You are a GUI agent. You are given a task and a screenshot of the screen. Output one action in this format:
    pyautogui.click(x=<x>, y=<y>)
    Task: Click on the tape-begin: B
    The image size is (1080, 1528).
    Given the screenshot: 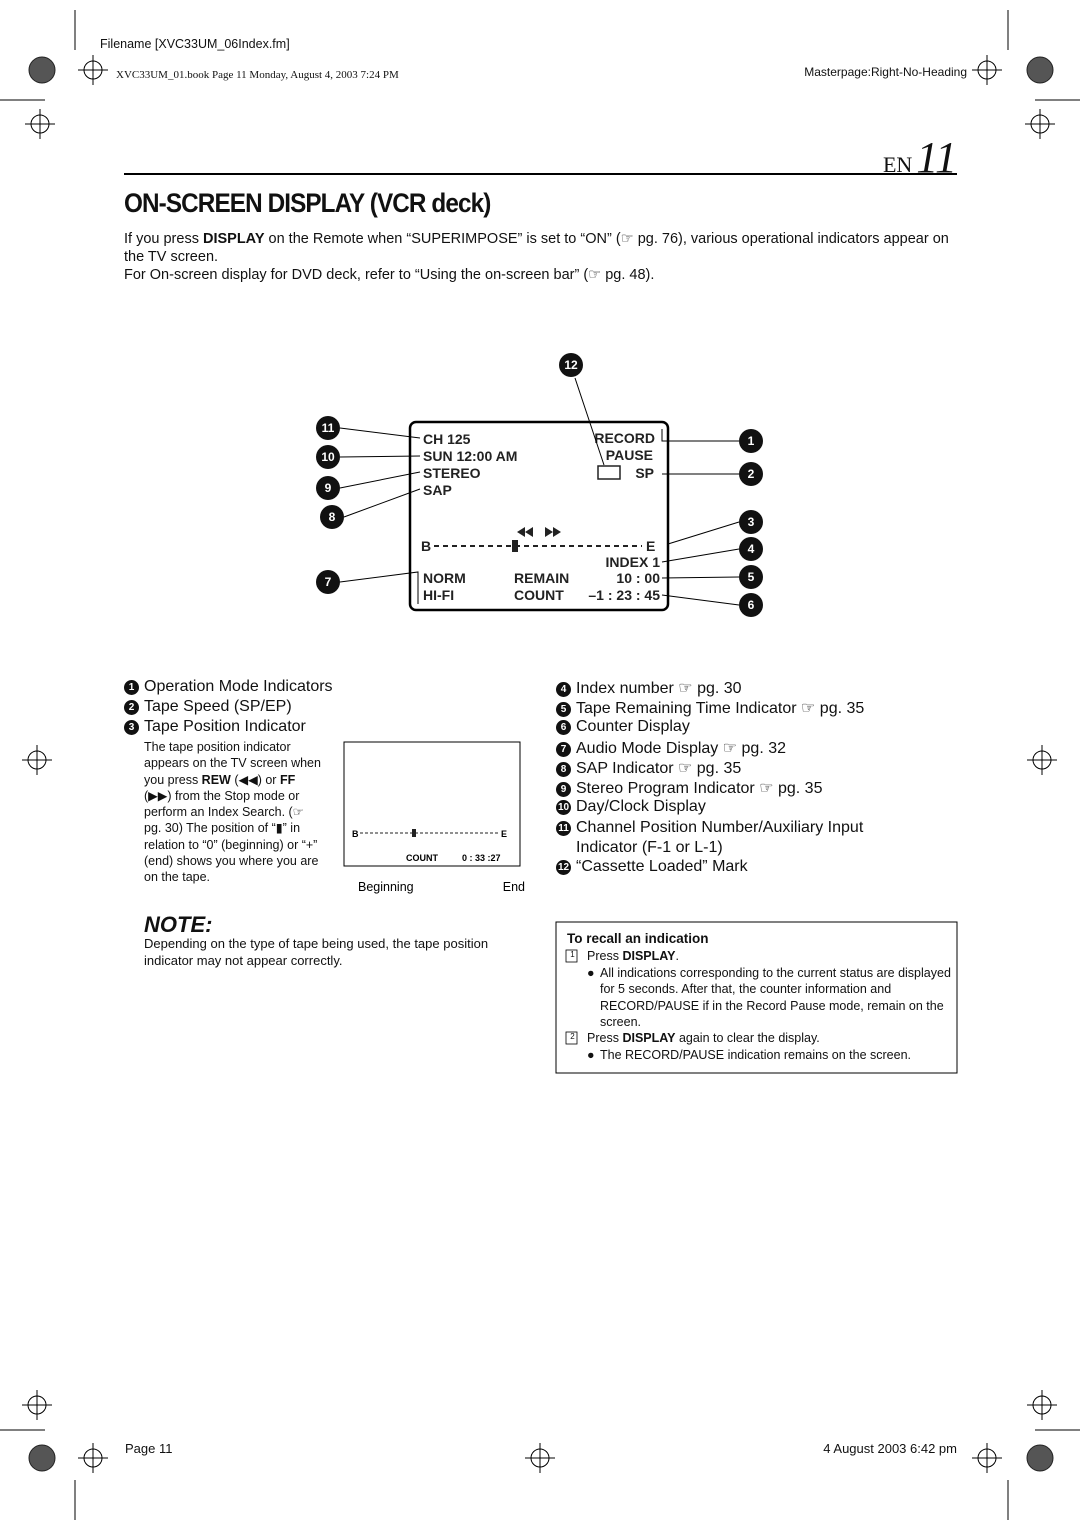 What is the action you would take?
    pyautogui.click(x=355, y=834)
    